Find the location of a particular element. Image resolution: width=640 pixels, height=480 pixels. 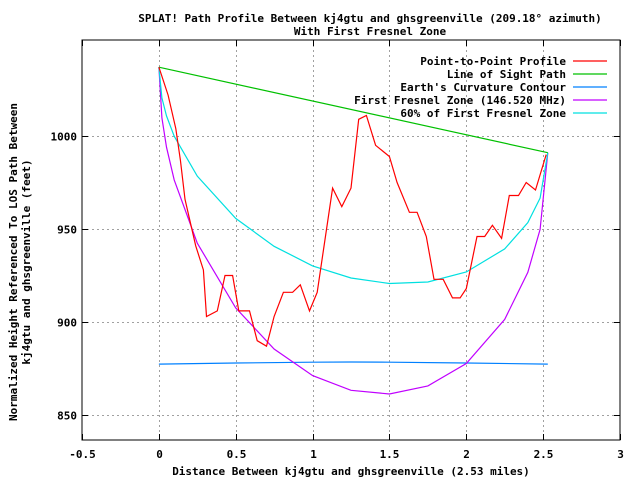

x-tick-label: -0.5 is located at coordinates (82, 454).